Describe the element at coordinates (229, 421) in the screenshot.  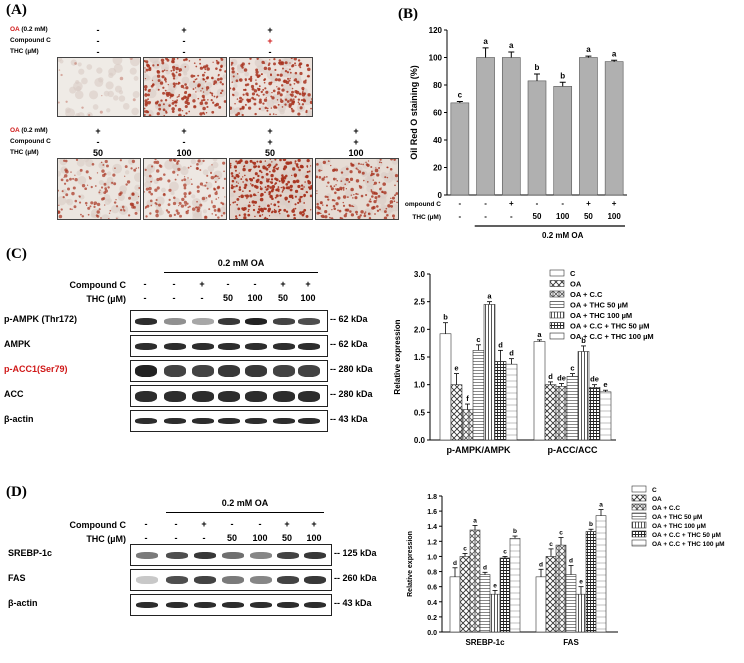
I see `blot-strip` at that location.